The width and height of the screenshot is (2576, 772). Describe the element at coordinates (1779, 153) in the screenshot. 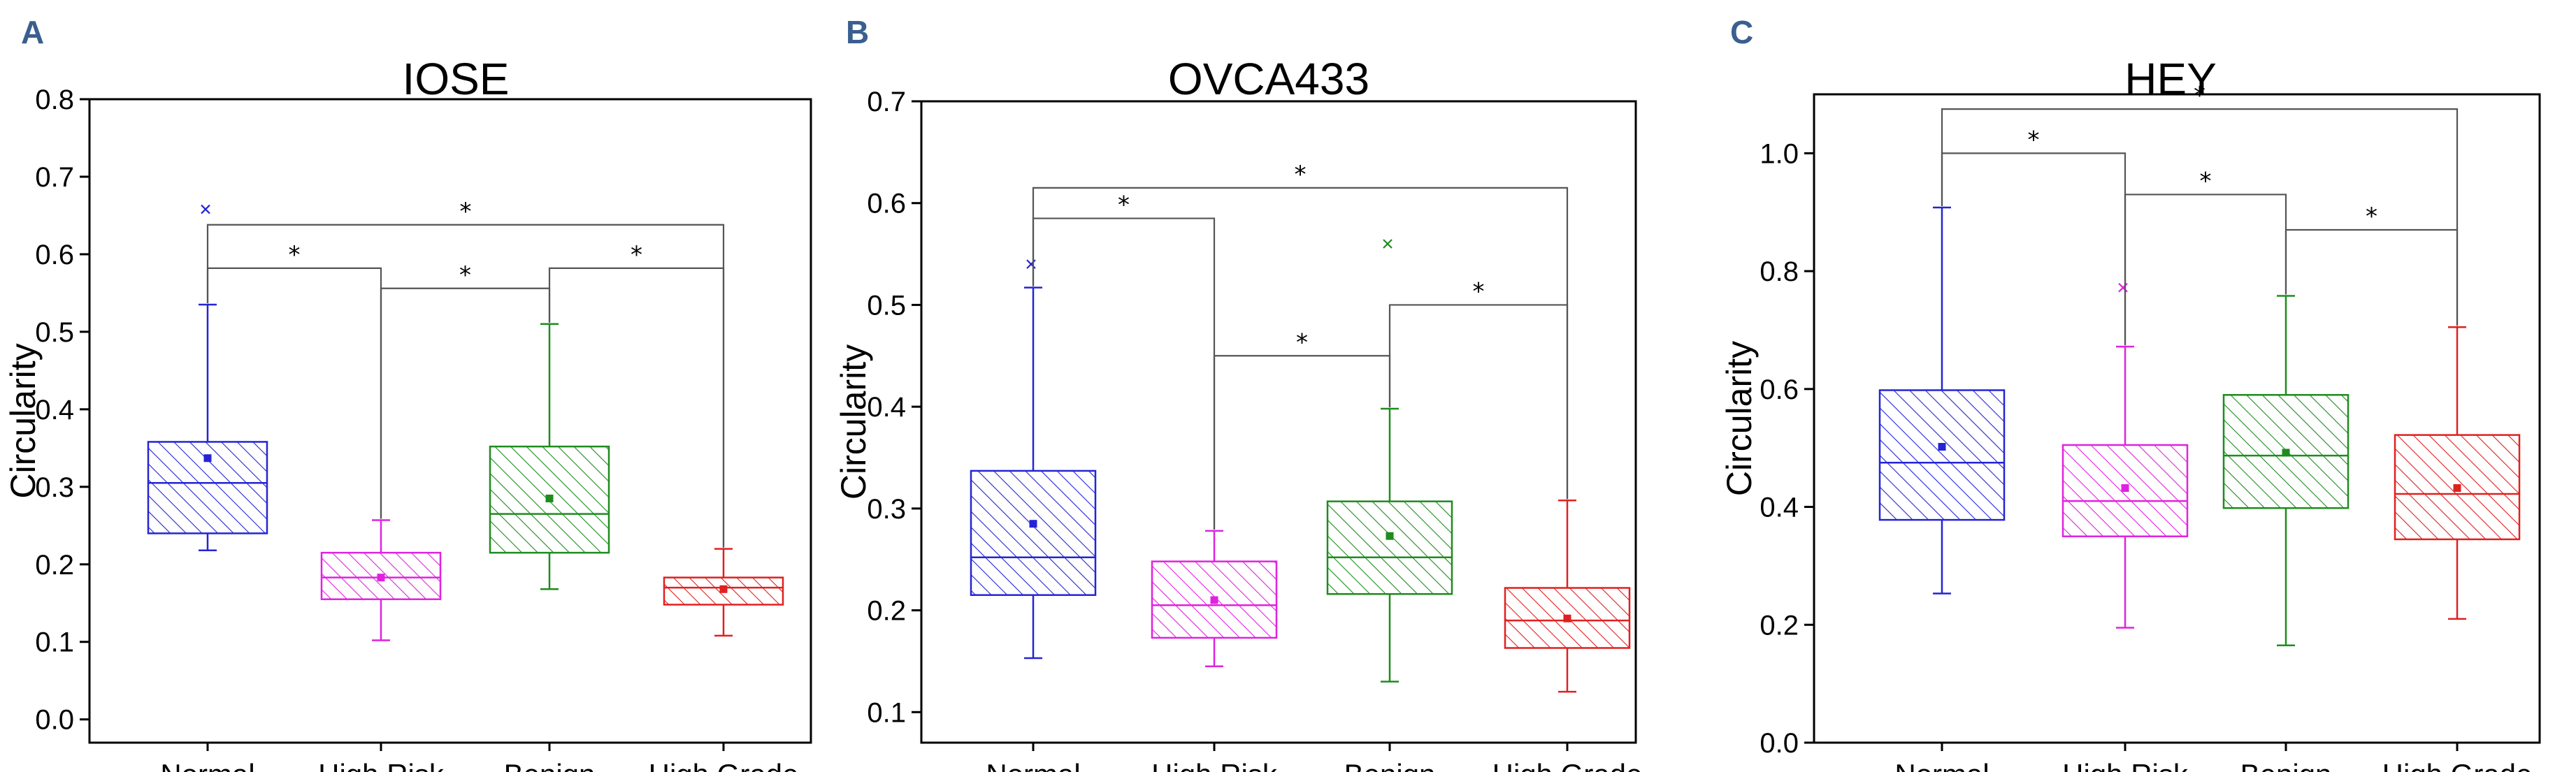

I see `y-tick-label: 1.0` at that location.